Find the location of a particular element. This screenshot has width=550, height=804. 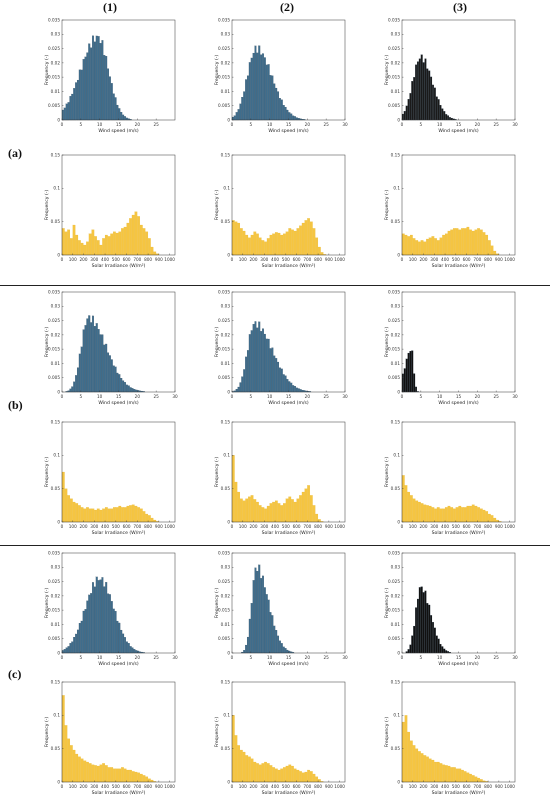

x-tick-label: 500 is located at coordinates (116, 526).